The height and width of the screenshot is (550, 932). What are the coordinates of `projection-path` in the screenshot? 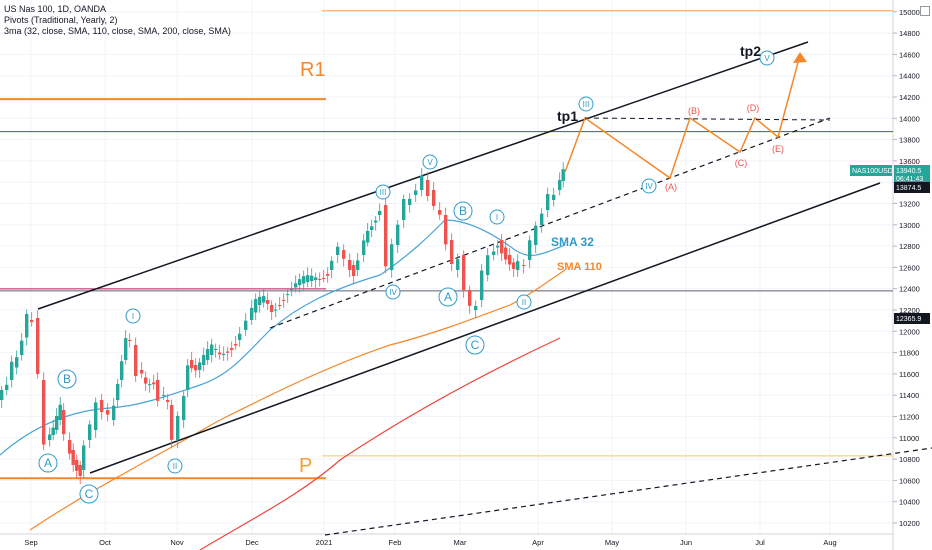 It's located at (682, 117).